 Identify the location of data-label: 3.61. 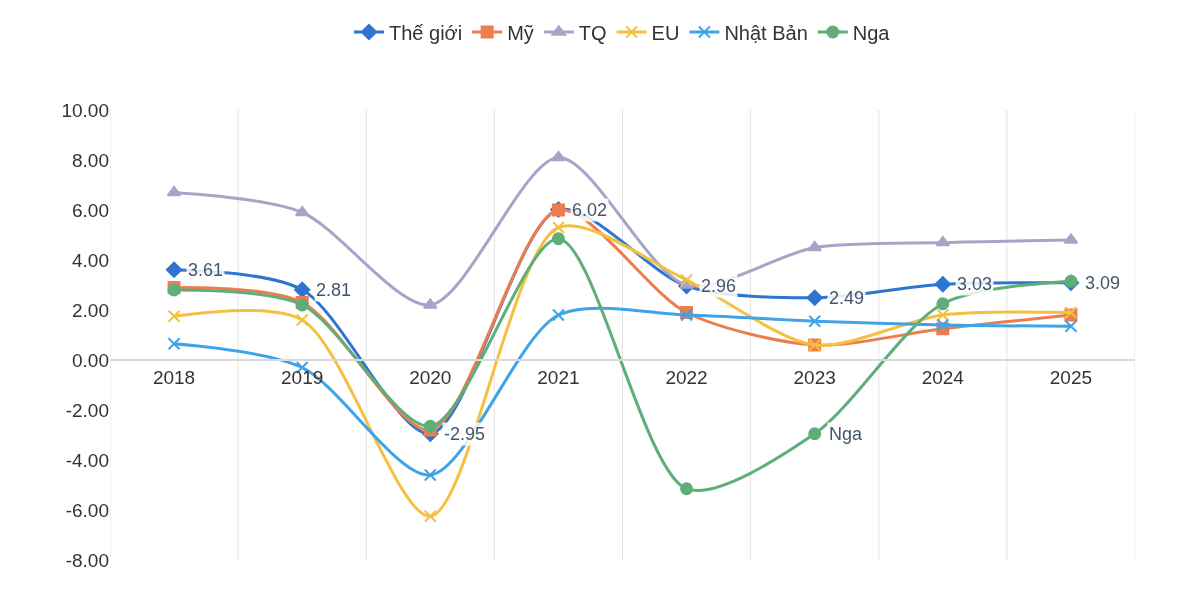
(206, 270).